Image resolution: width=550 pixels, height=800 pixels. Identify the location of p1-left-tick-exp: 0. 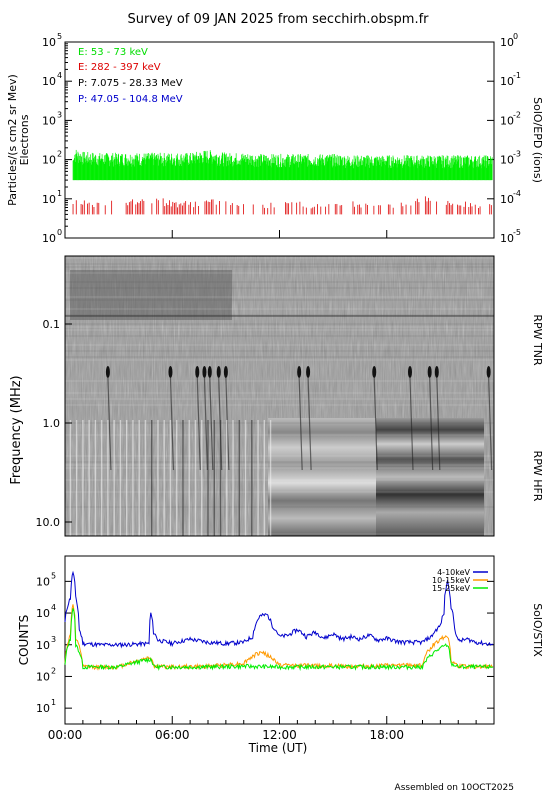
(59, 232).